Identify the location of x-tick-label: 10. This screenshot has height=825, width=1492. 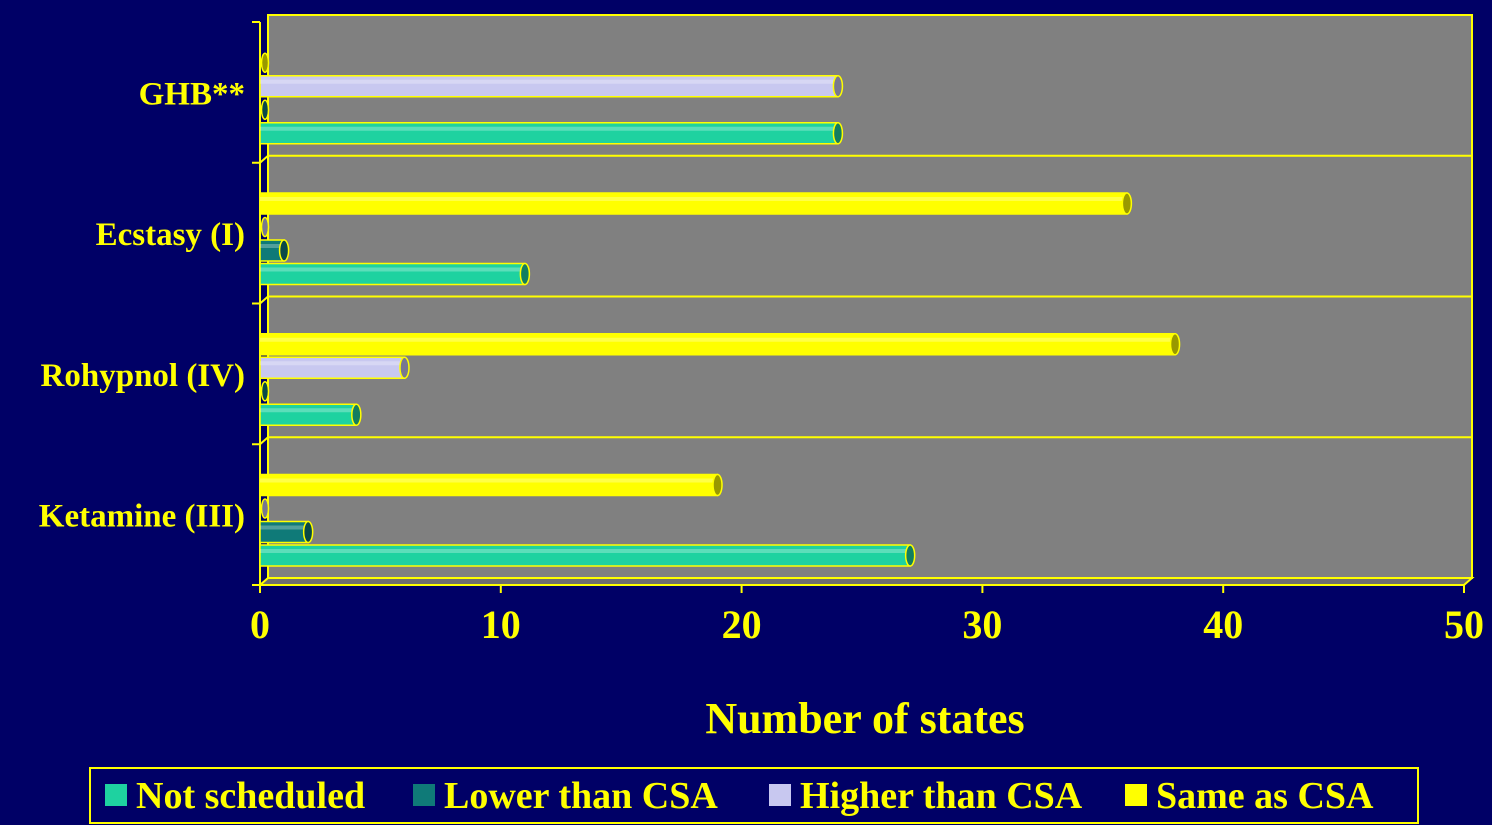
(501, 624).